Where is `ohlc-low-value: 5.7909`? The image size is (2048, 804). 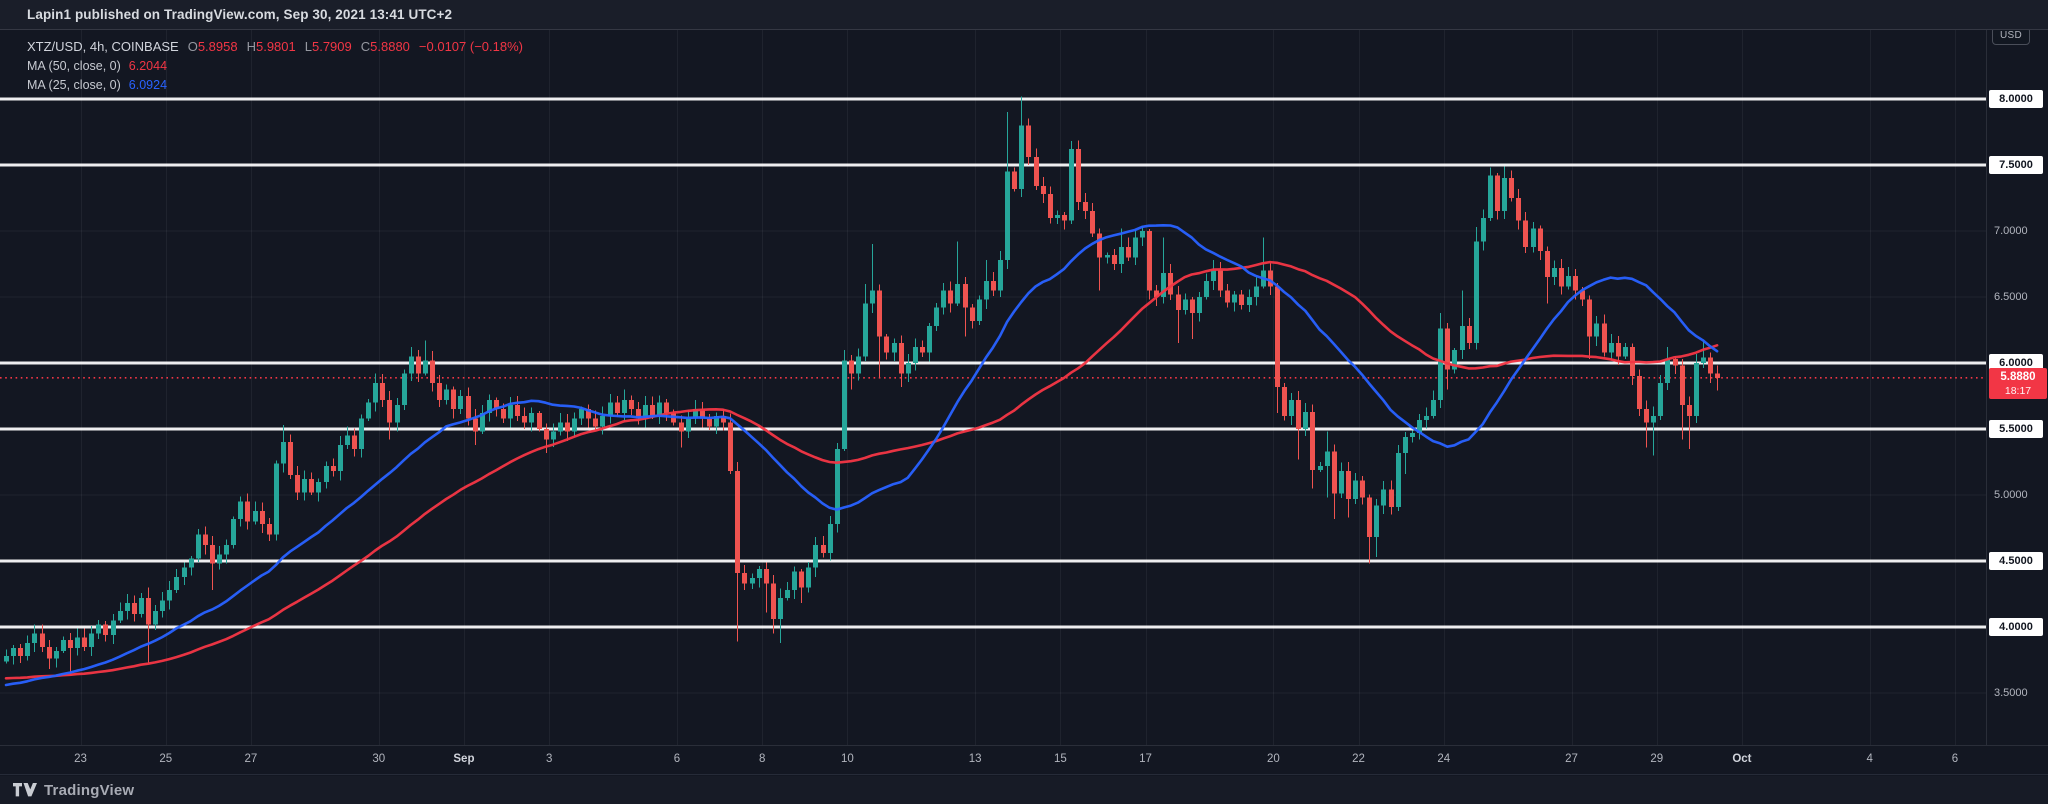
ohlc-low-value: 5.7909 is located at coordinates (331, 46).